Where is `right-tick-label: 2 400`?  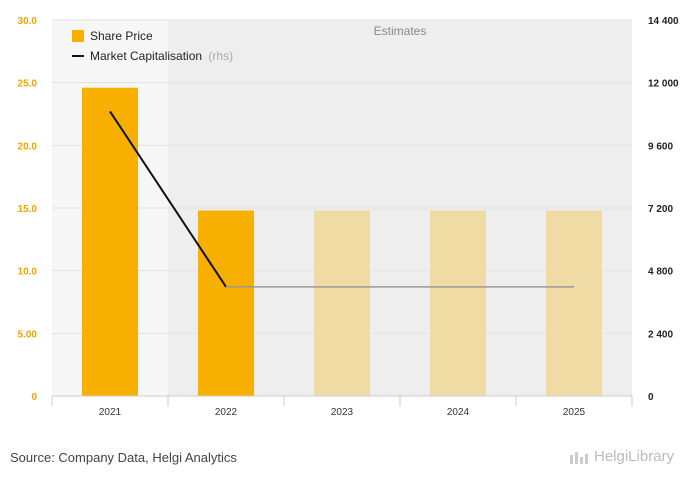
right-tick-label: 2 400 is located at coordinates (660, 334).